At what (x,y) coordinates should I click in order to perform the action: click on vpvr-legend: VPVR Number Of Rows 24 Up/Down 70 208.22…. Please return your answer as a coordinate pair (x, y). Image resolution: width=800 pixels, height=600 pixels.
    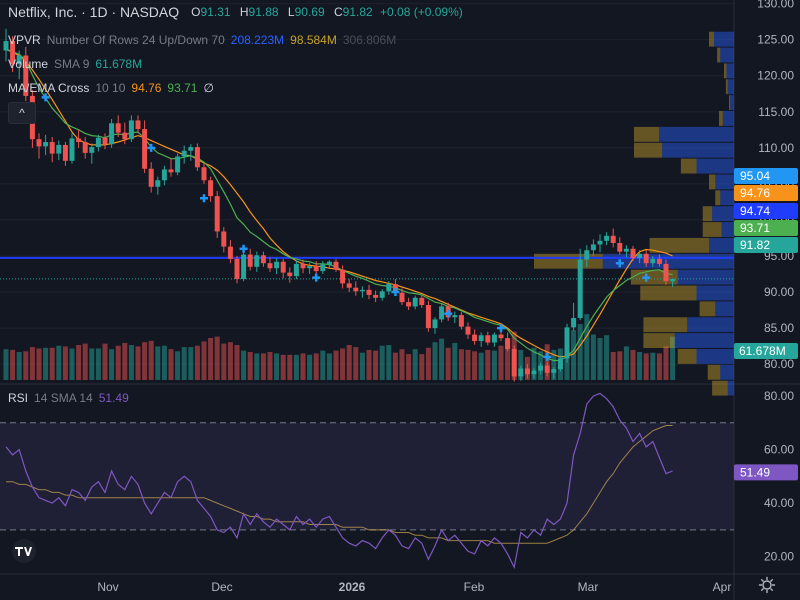
    Looking at the image, I should click on (202, 40).